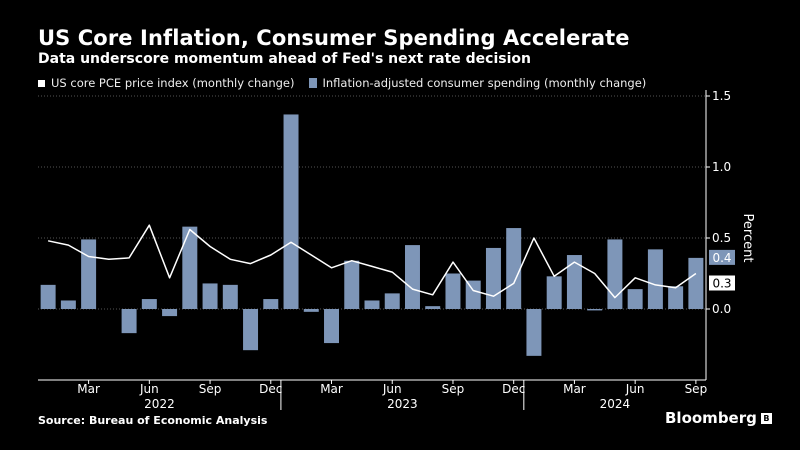 Image resolution: width=800 pixels, height=450 pixels. What do you see at coordinates (615, 404) in the screenshot?
I see `year-label: 2024` at bounding box center [615, 404].